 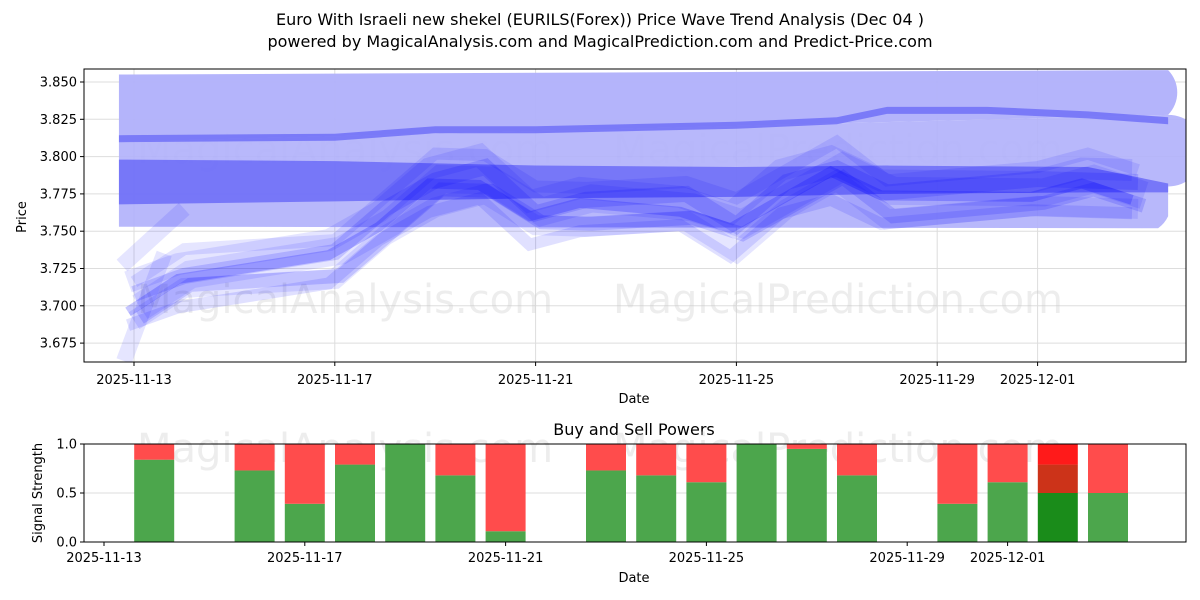 I want to click on y-axis-label: Signal Strength, so click(x=38, y=493).